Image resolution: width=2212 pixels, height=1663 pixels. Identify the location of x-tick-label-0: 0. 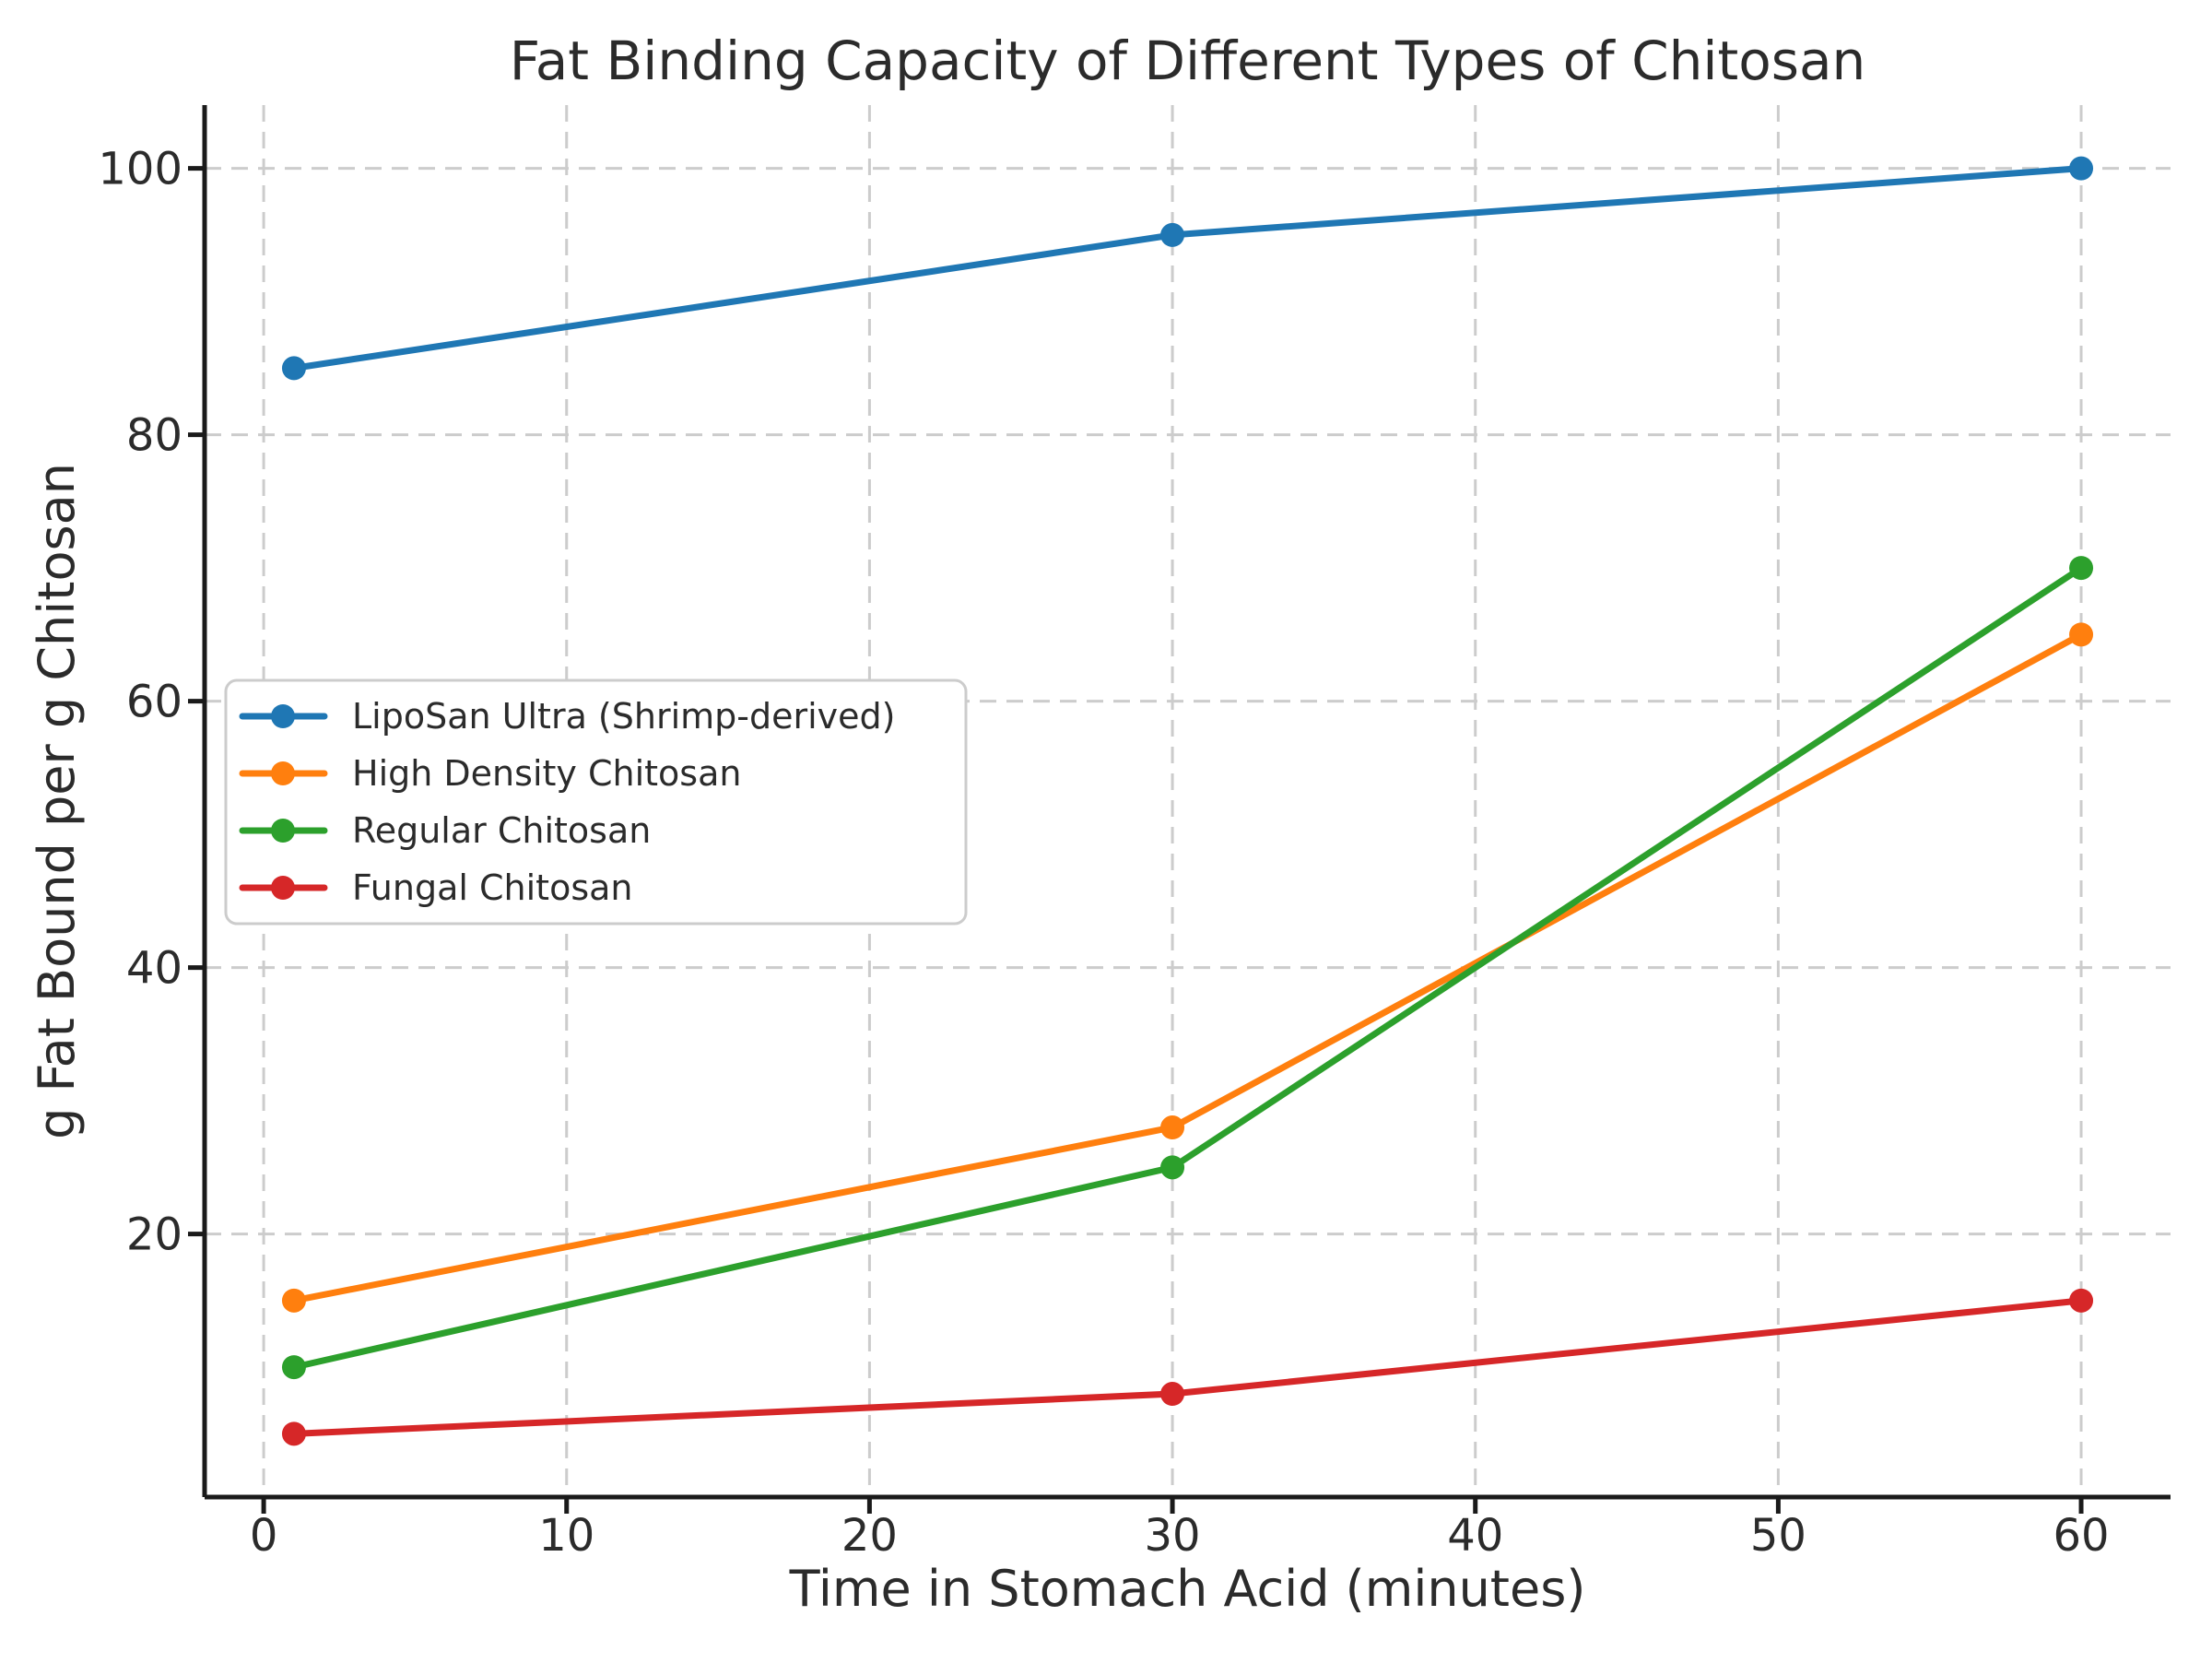
(264, 1536).